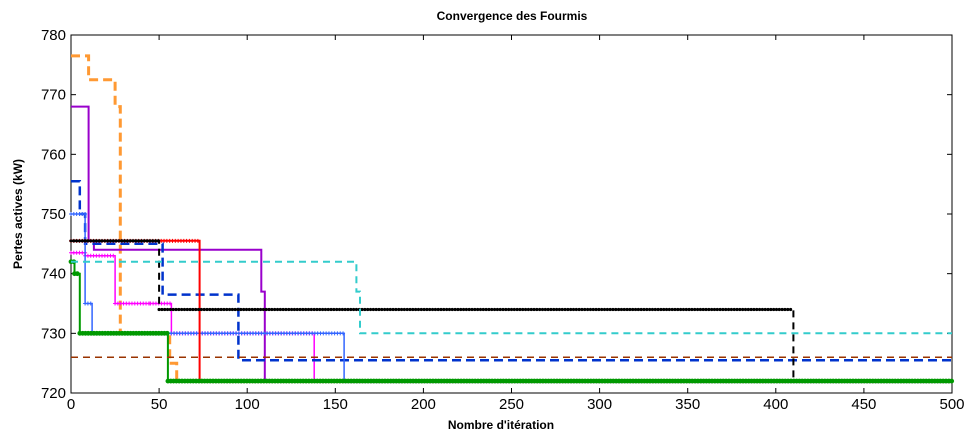  Describe the element at coordinates (775, 404) in the screenshot. I see `x-tick-label: 400` at that location.